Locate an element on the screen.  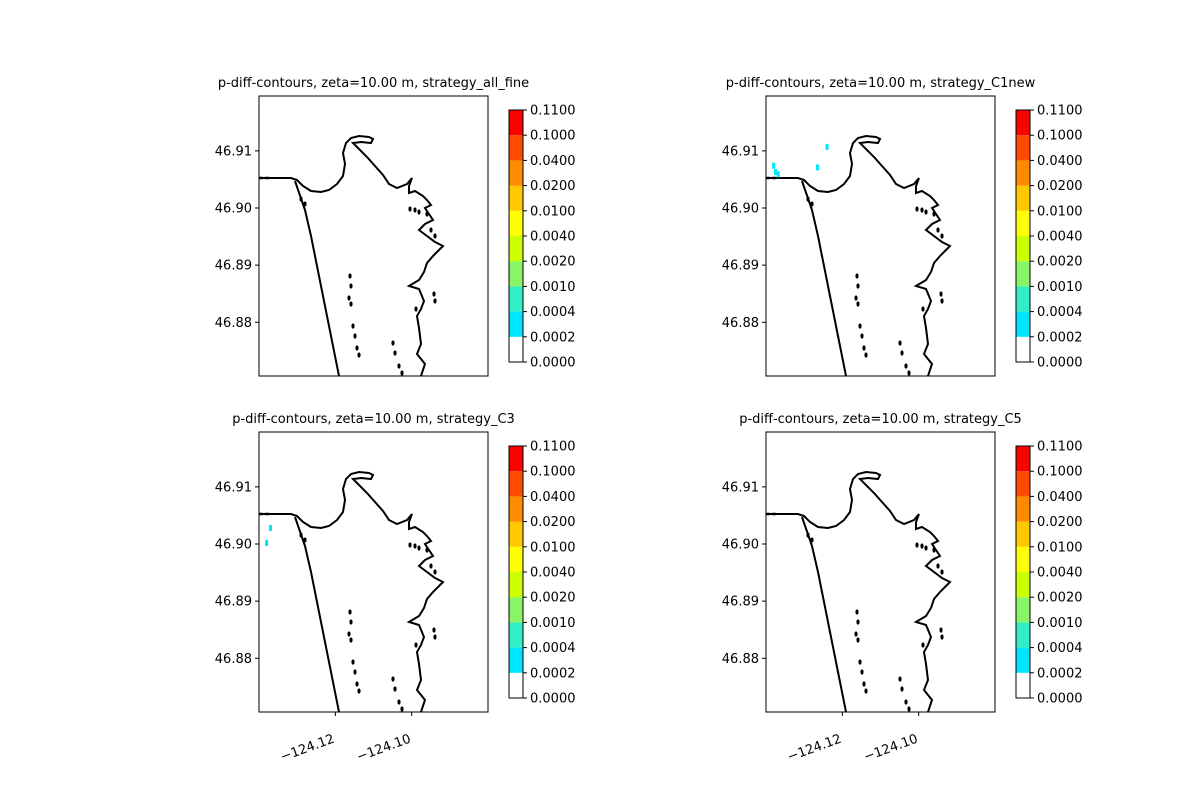
colorbar-tick-label: 0.0400 is located at coordinates (553, 497).